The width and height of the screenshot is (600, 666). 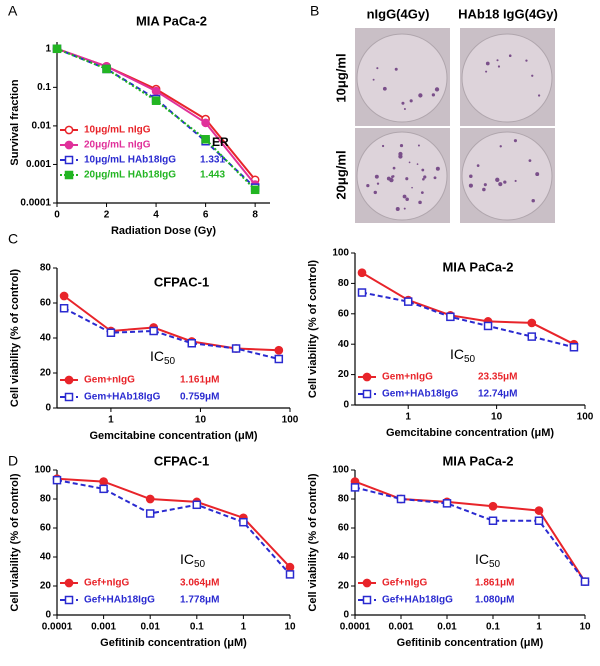 I want to click on y-tick-label: 20, so click(x=344, y=374).